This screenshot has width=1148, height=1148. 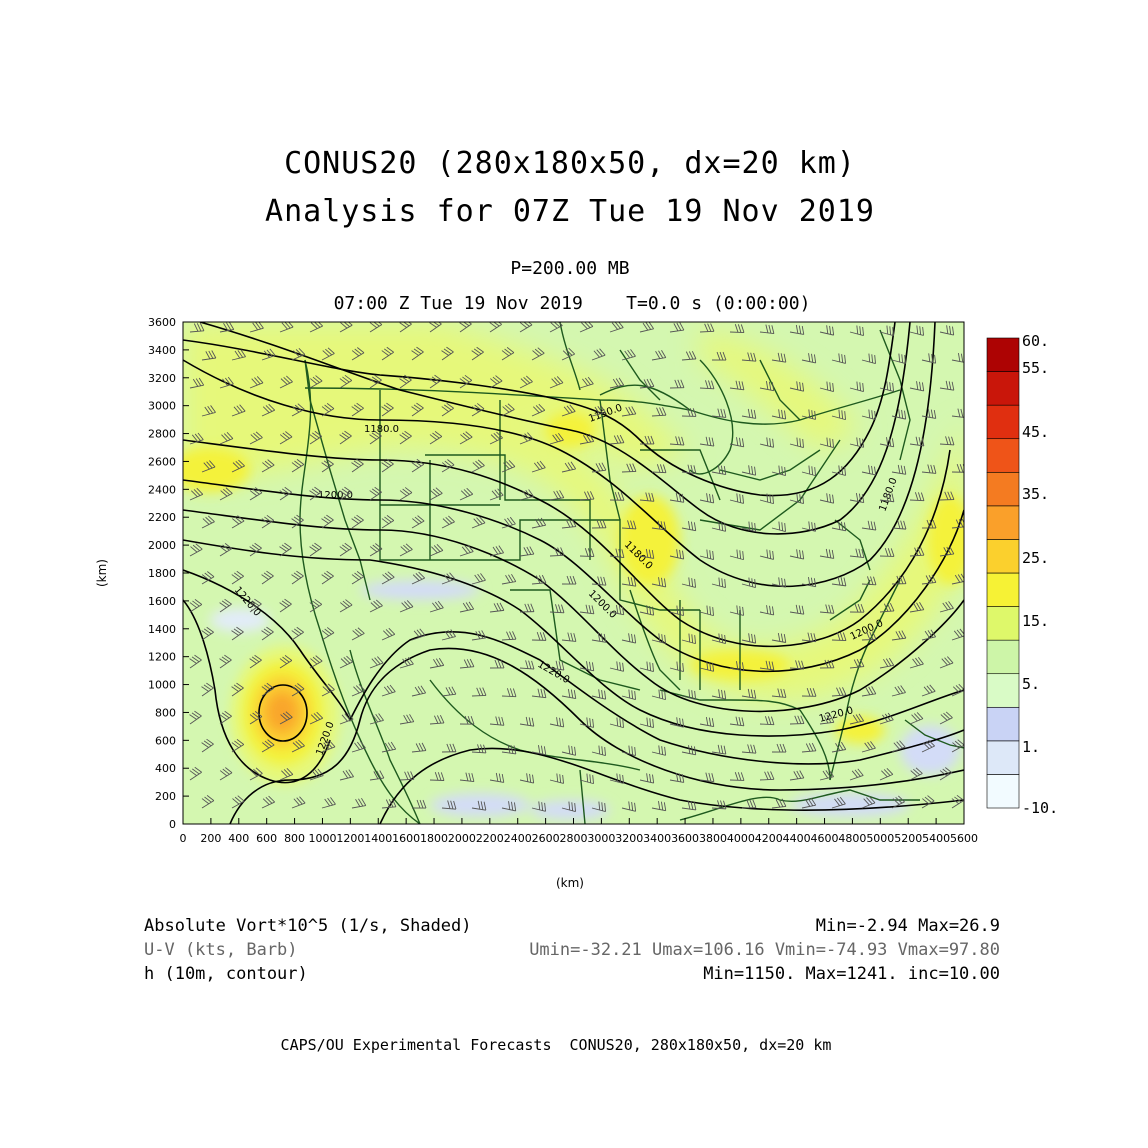 What do you see at coordinates (165, 712) in the screenshot?
I see `y-tick-label: 800` at bounding box center [165, 712].